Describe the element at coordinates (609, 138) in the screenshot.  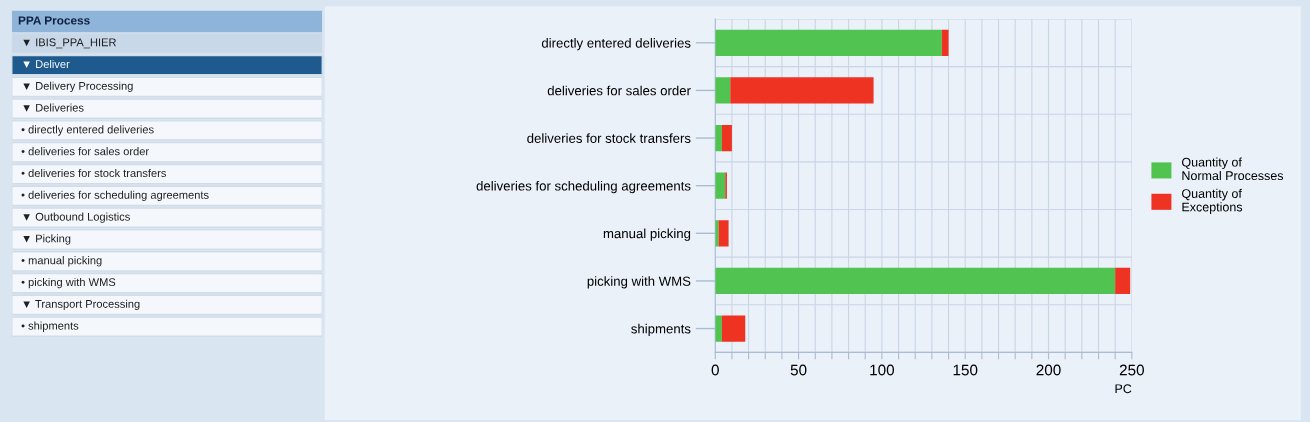
I see `y-tick-label: deliveries for stock transfers` at that location.